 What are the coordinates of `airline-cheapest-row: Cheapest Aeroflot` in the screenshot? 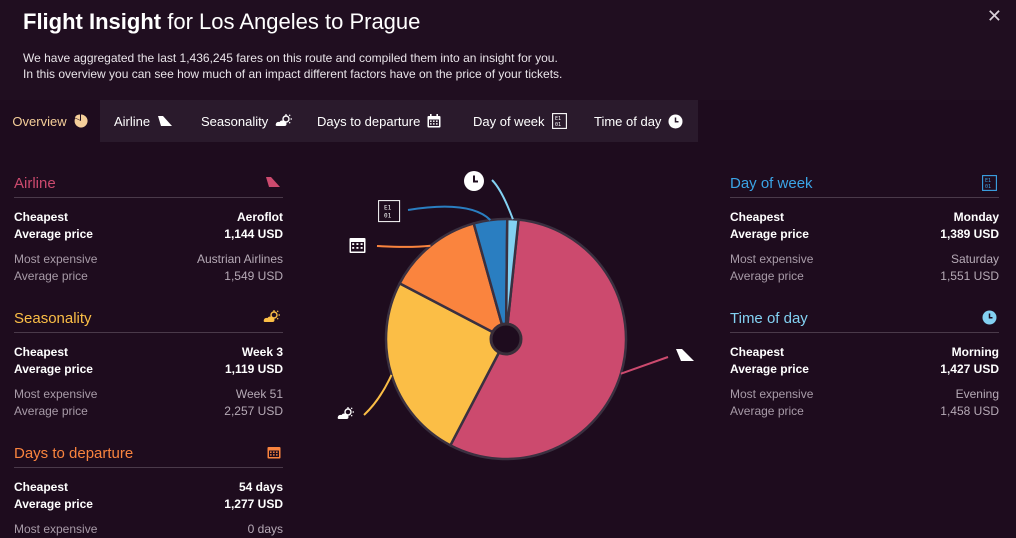 It's located at (148, 217).